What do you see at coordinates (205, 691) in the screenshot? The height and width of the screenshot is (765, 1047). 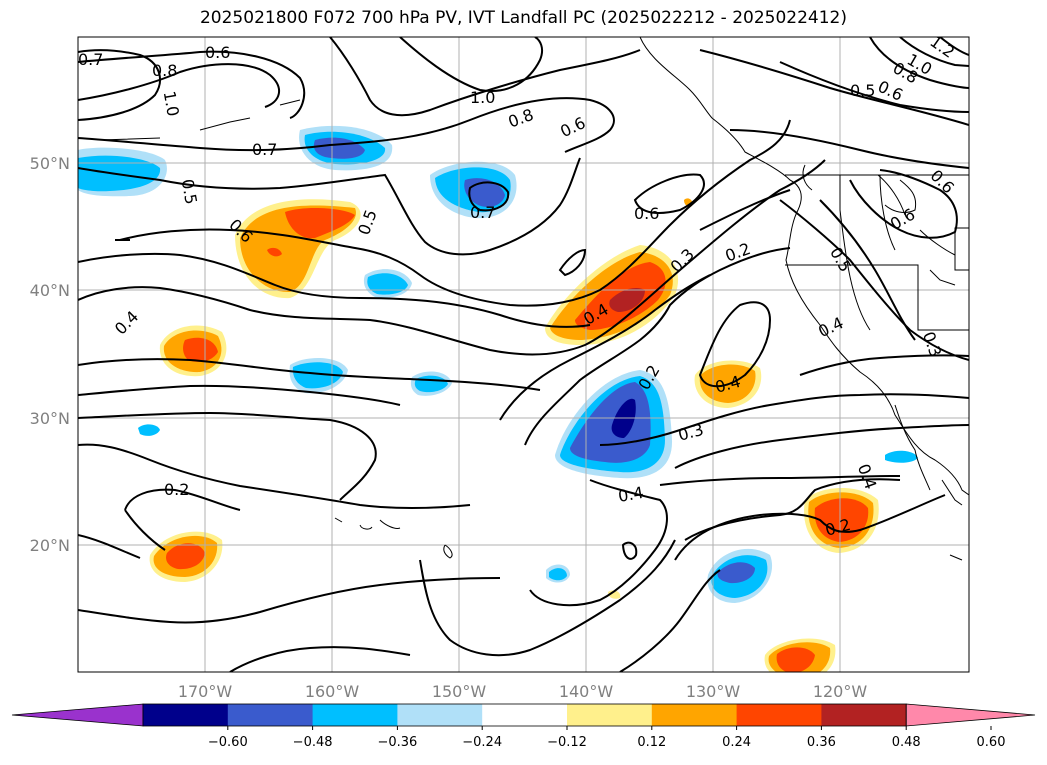 I see `lon-label: 170°W` at bounding box center [205, 691].